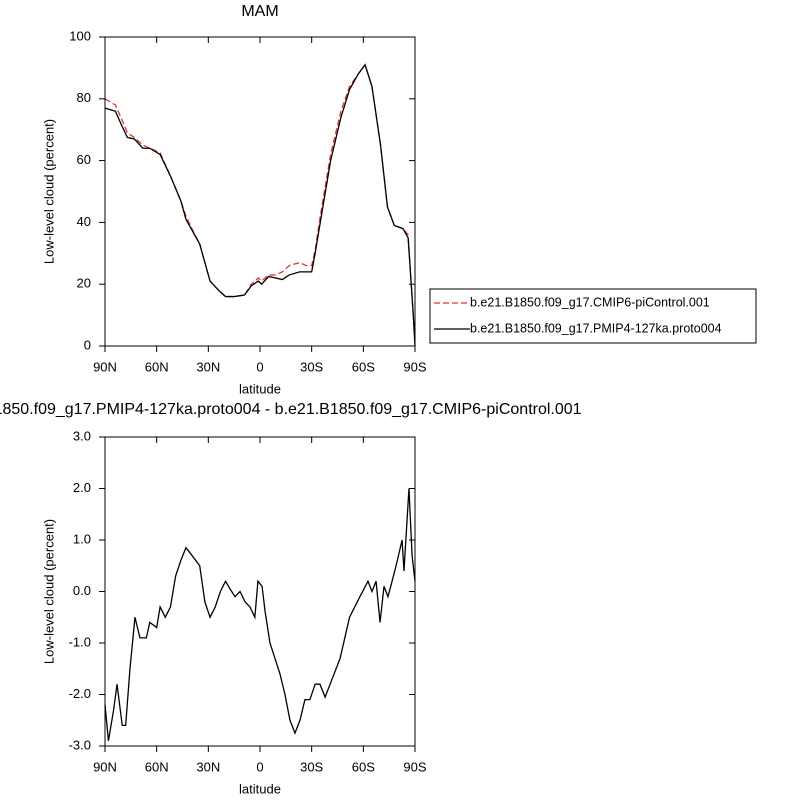 The height and width of the screenshot is (805, 800). I want to click on y-tick-label: 1.0, so click(82, 538).